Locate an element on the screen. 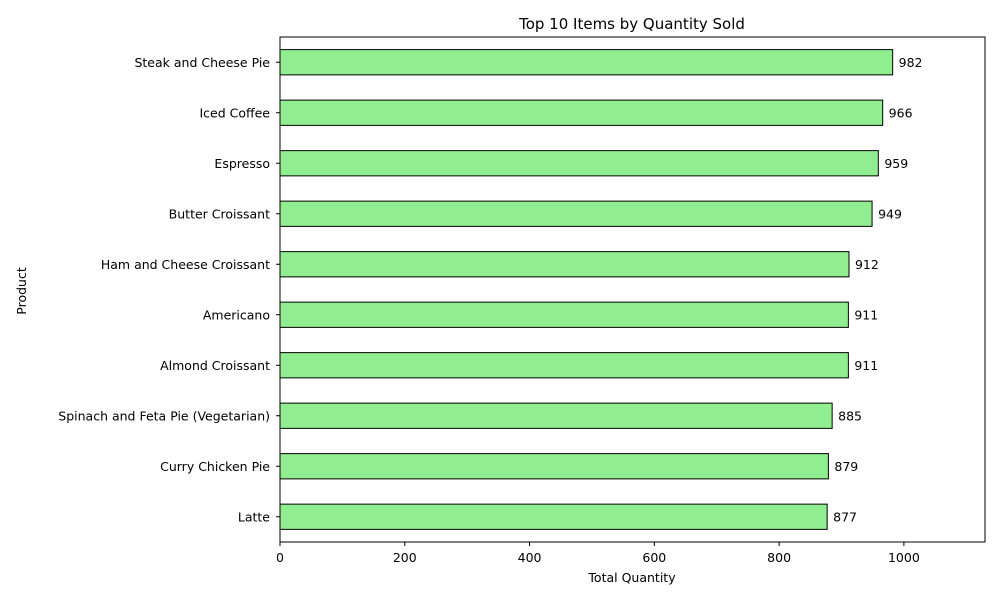 The image size is (1000, 600). data-label: 879 is located at coordinates (846, 466).